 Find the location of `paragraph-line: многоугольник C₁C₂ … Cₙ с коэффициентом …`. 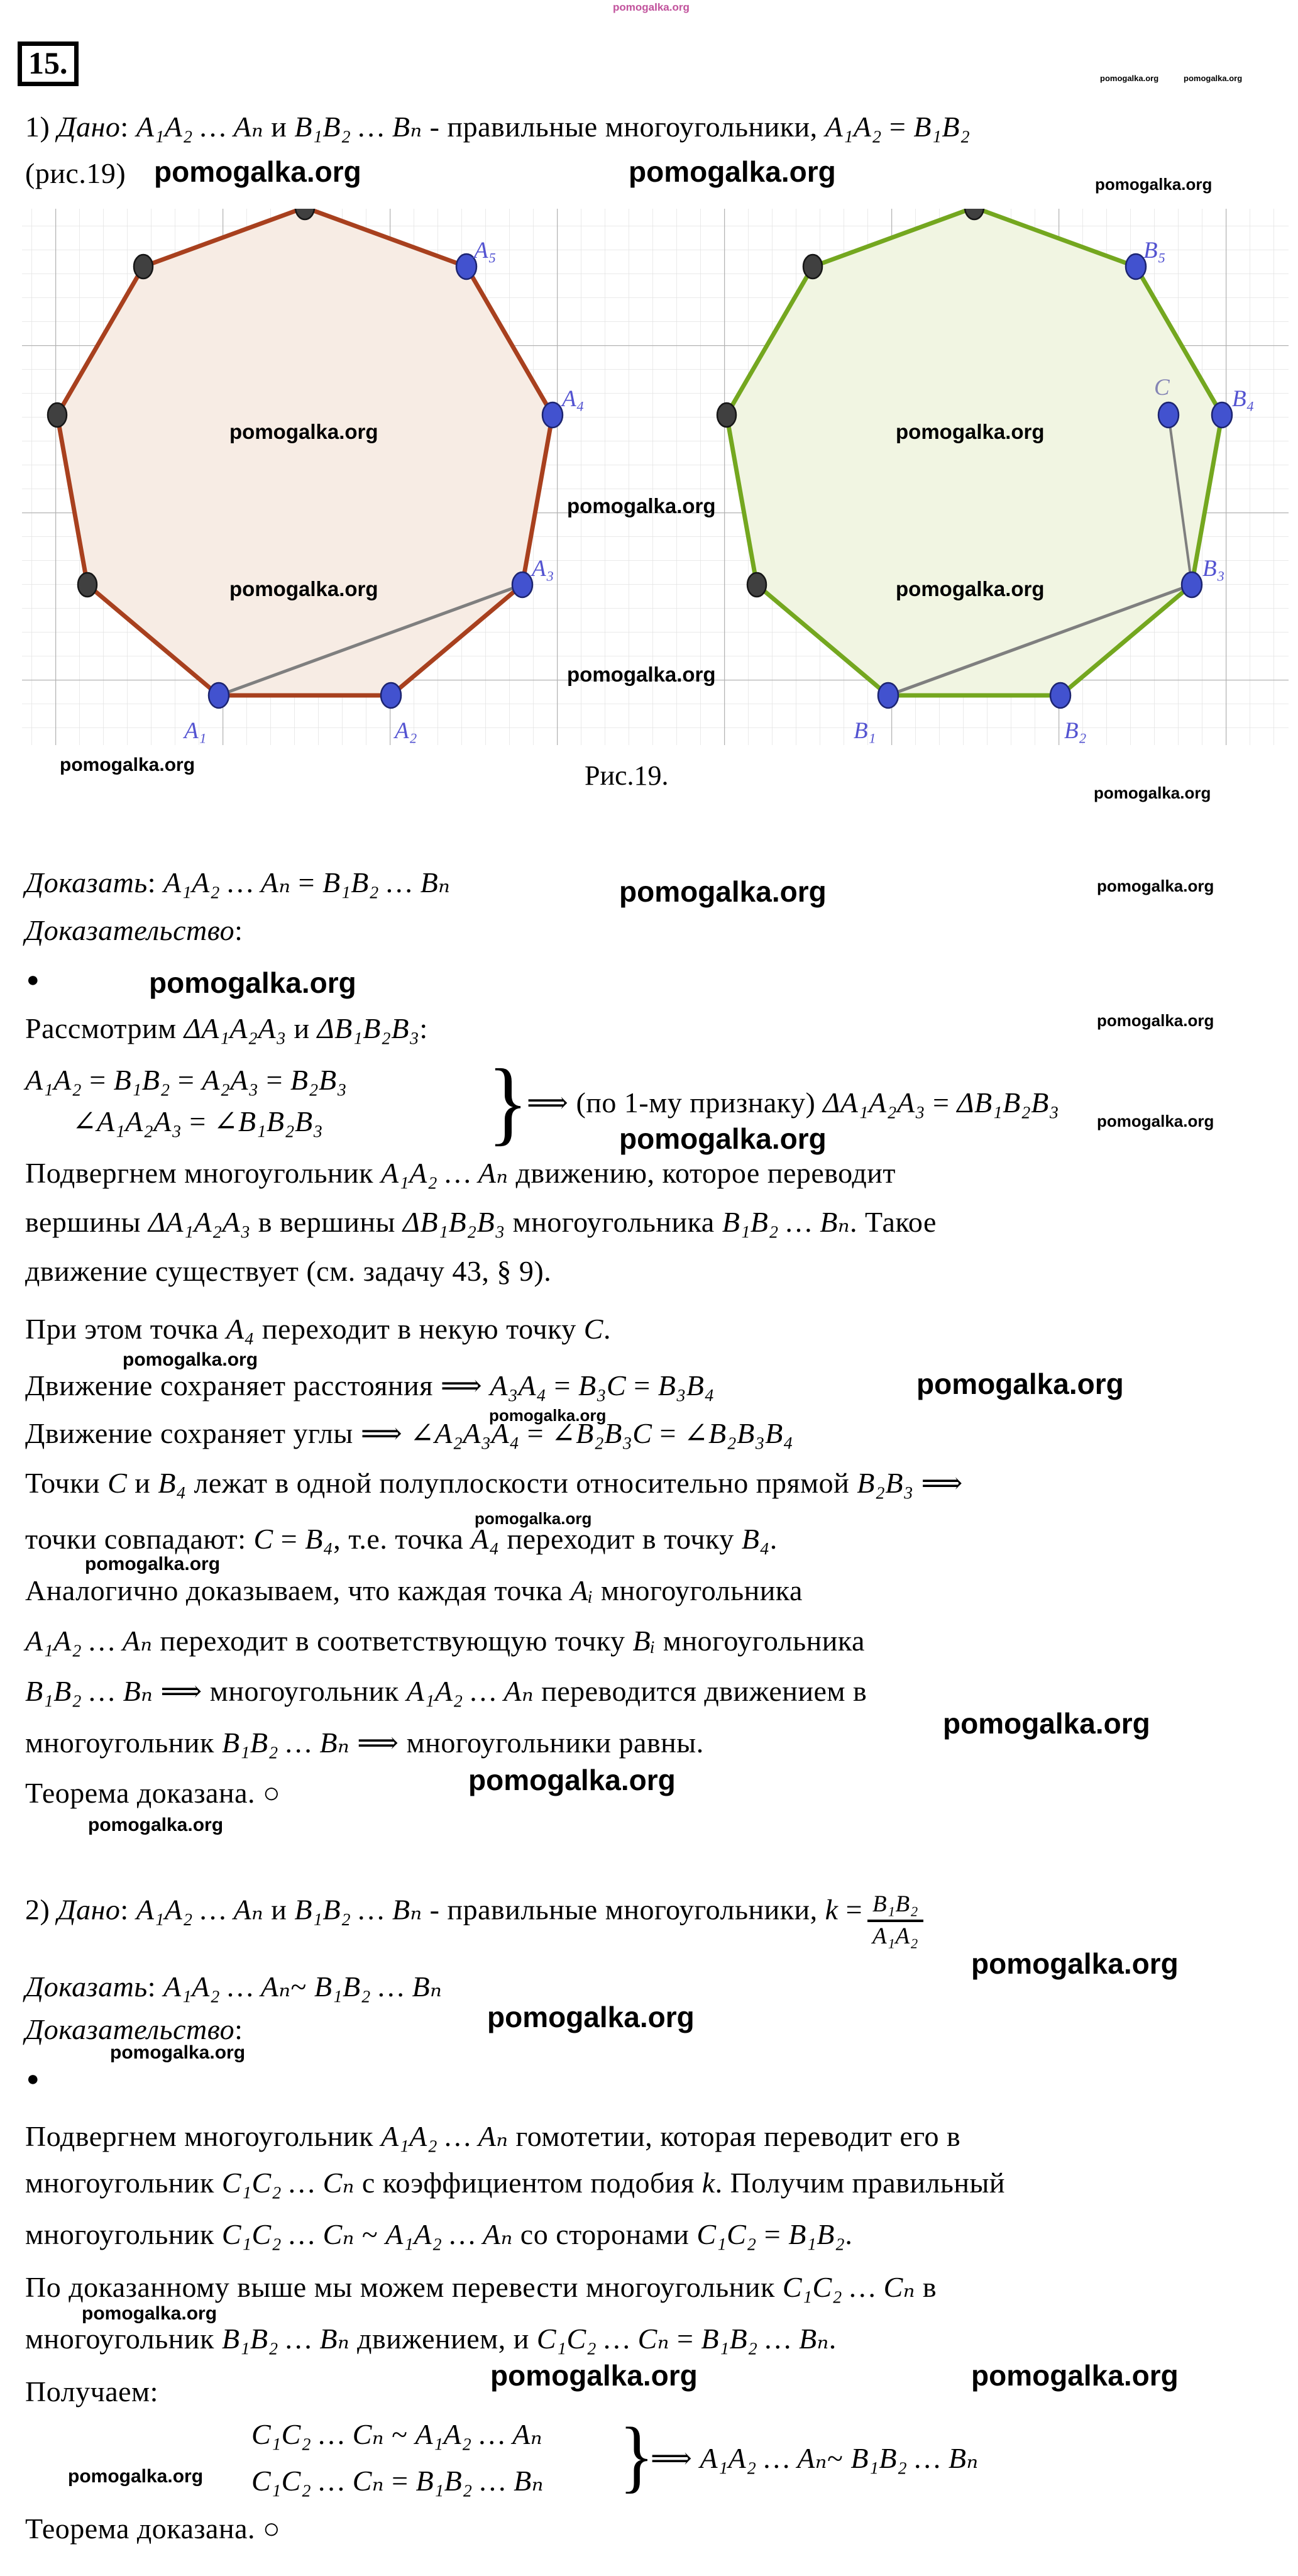

paragraph-line: многоугольник C₁C₂ … Cₙ с коэффициентом … is located at coordinates (515, 2183).